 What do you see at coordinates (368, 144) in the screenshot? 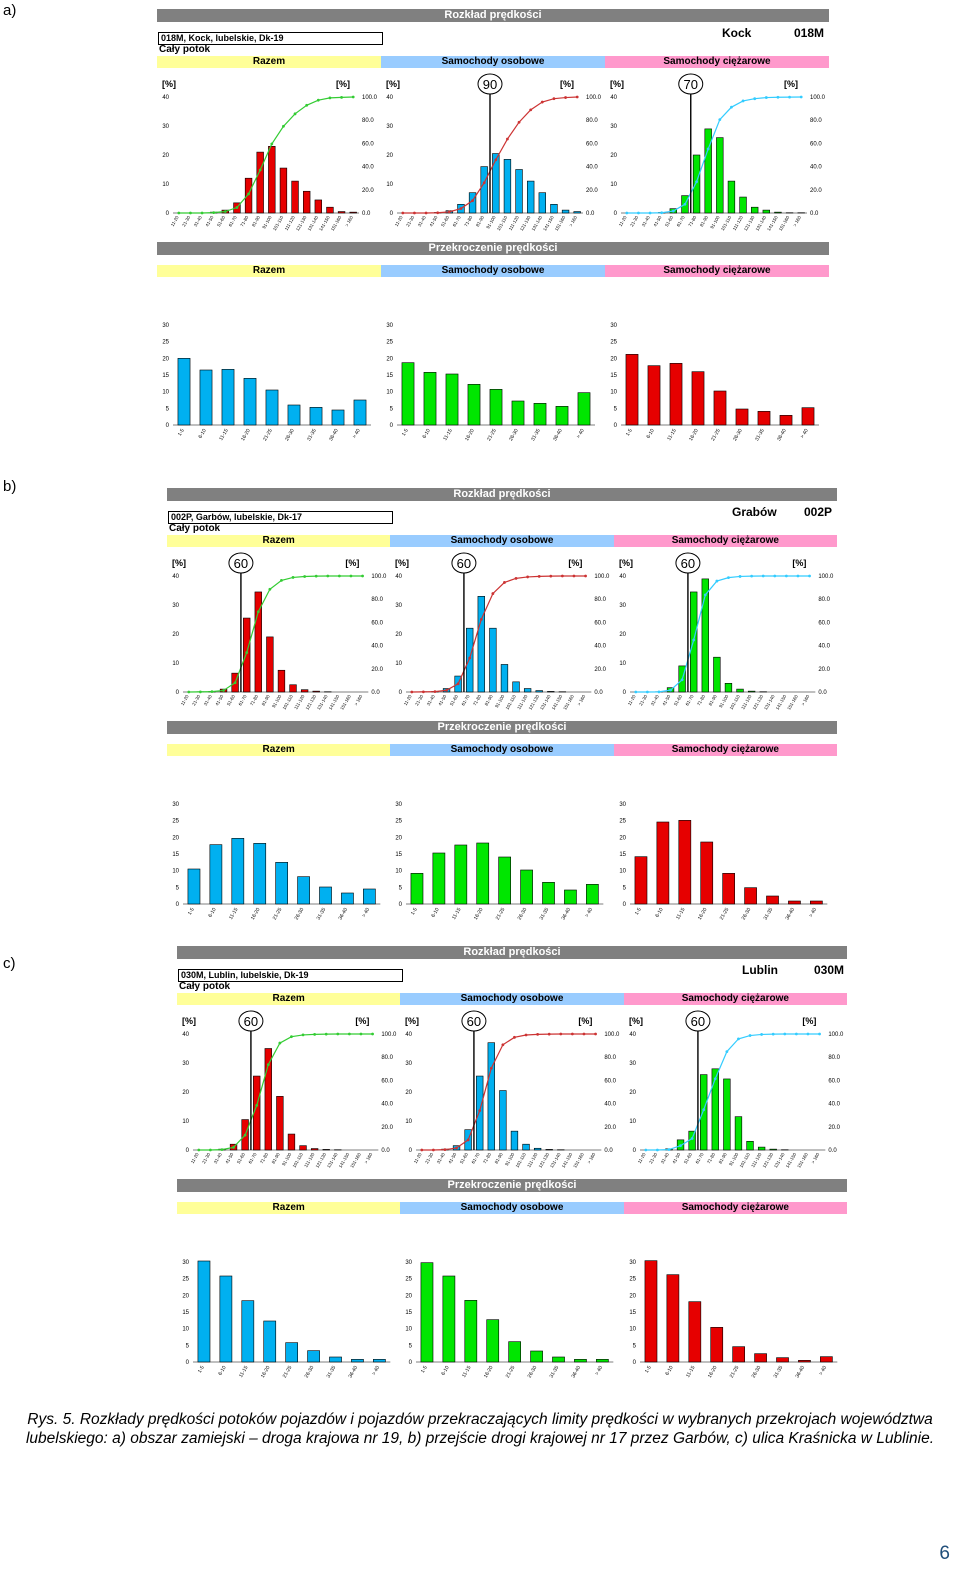
I see `y2-tick-label: 60.0` at bounding box center [368, 144].